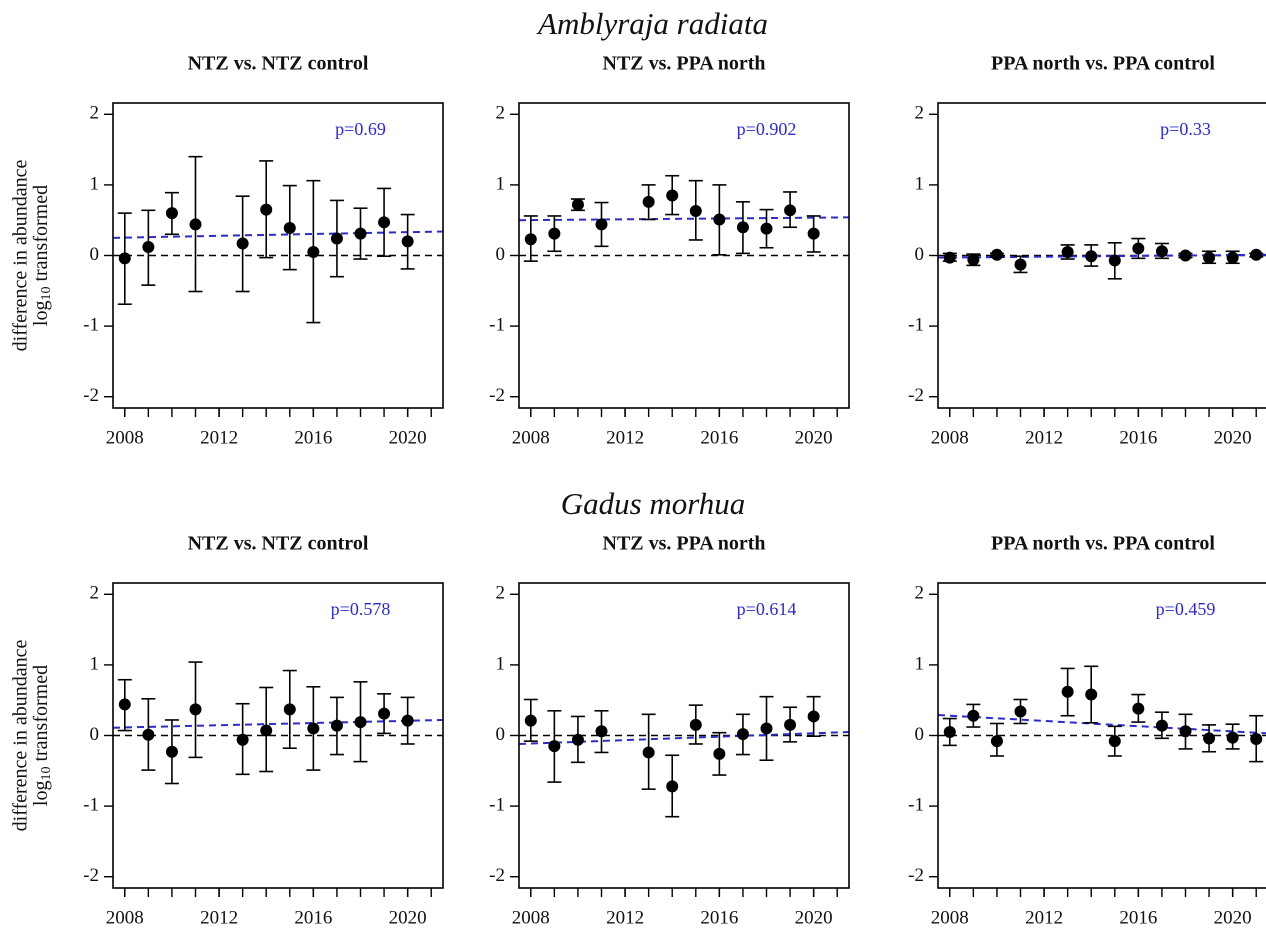 The image size is (1266, 942). Describe the element at coordinates (684, 64) in the screenshot. I see `panel-title: NTZ vs. PPA north` at that location.